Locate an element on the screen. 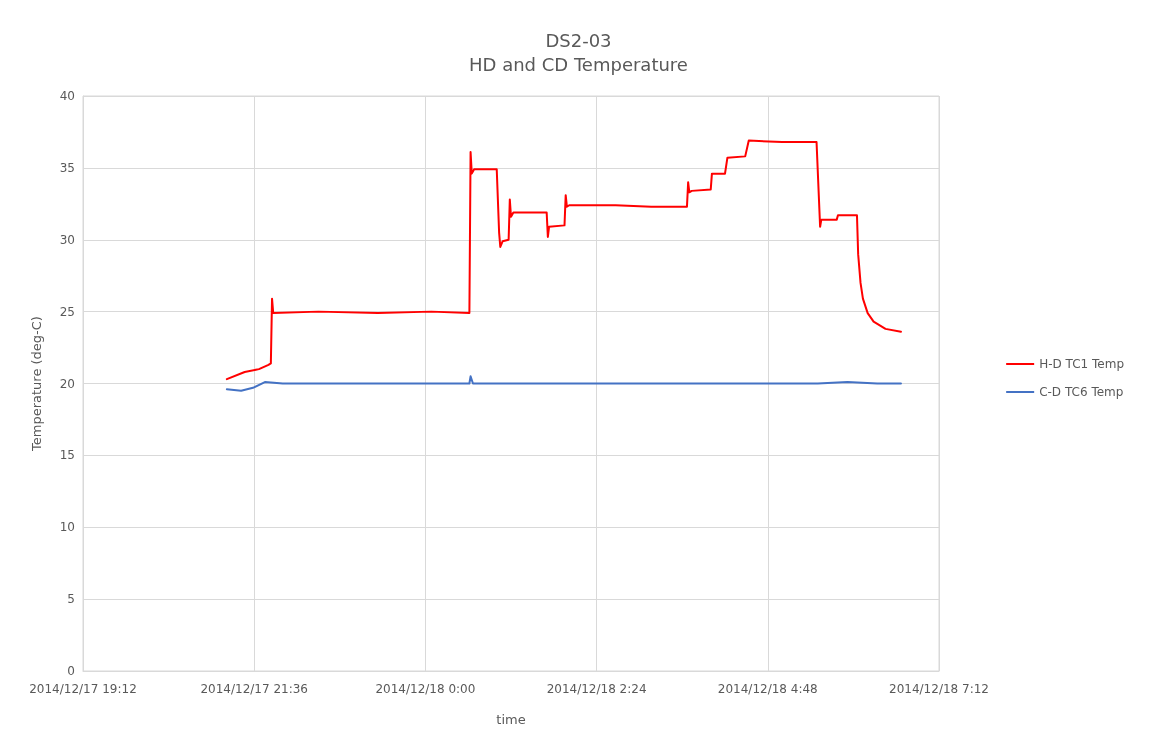 Image resolution: width=1157 pixels, height=756 pixels. x-tick-label: 2014/12/18 4:48 is located at coordinates (767, 689).